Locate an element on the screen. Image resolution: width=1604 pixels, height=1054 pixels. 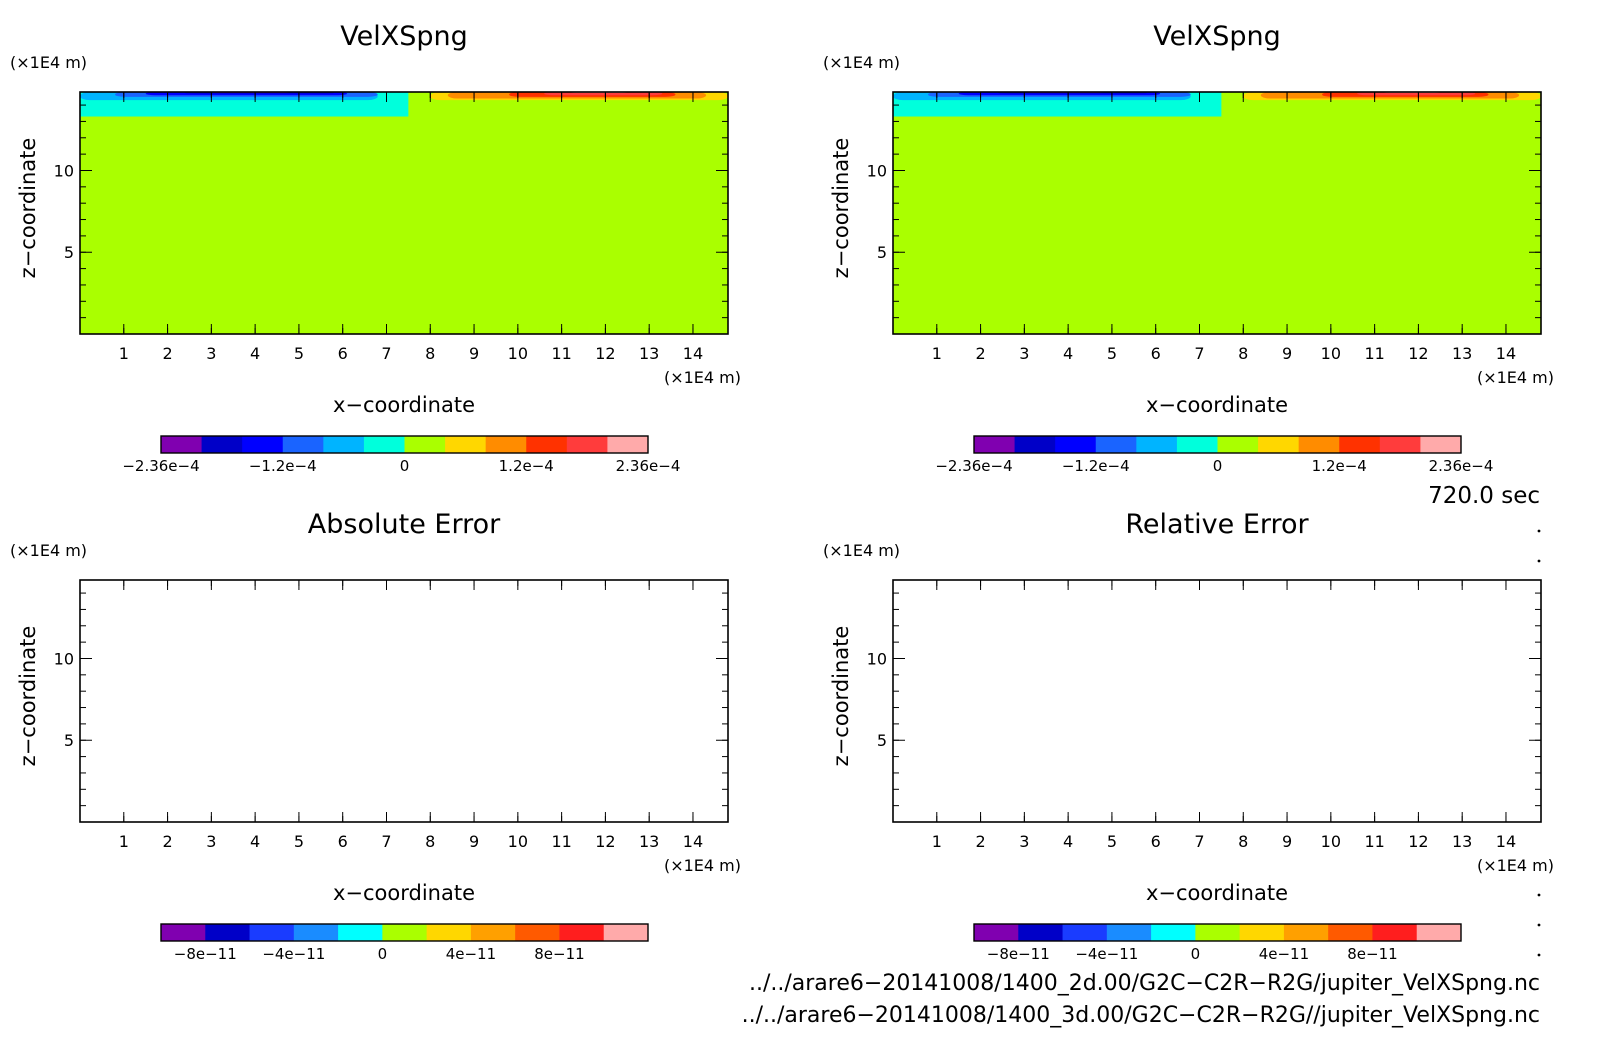
x-tick-label: 2 is located at coordinates (980, 841).